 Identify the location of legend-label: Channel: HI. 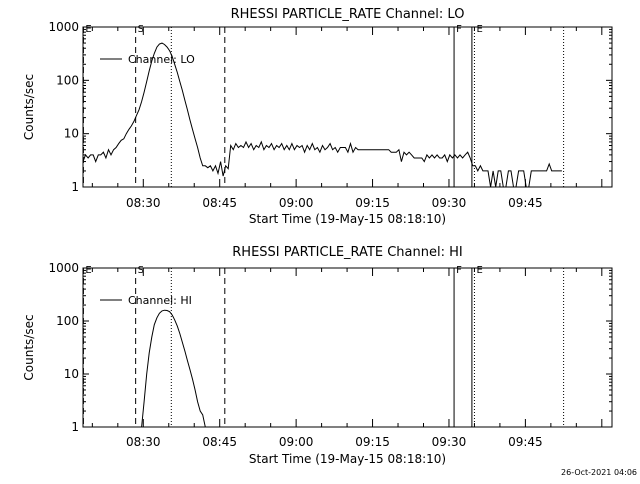
(160, 300).